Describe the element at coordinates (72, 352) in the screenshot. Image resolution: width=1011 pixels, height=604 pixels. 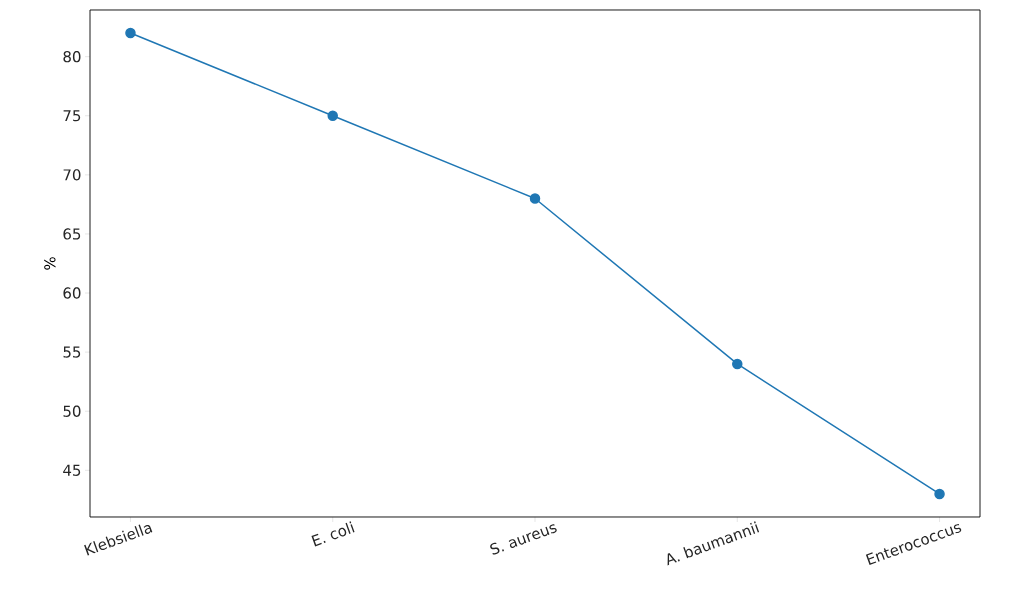
I see `y-tick-label: 55` at that location.